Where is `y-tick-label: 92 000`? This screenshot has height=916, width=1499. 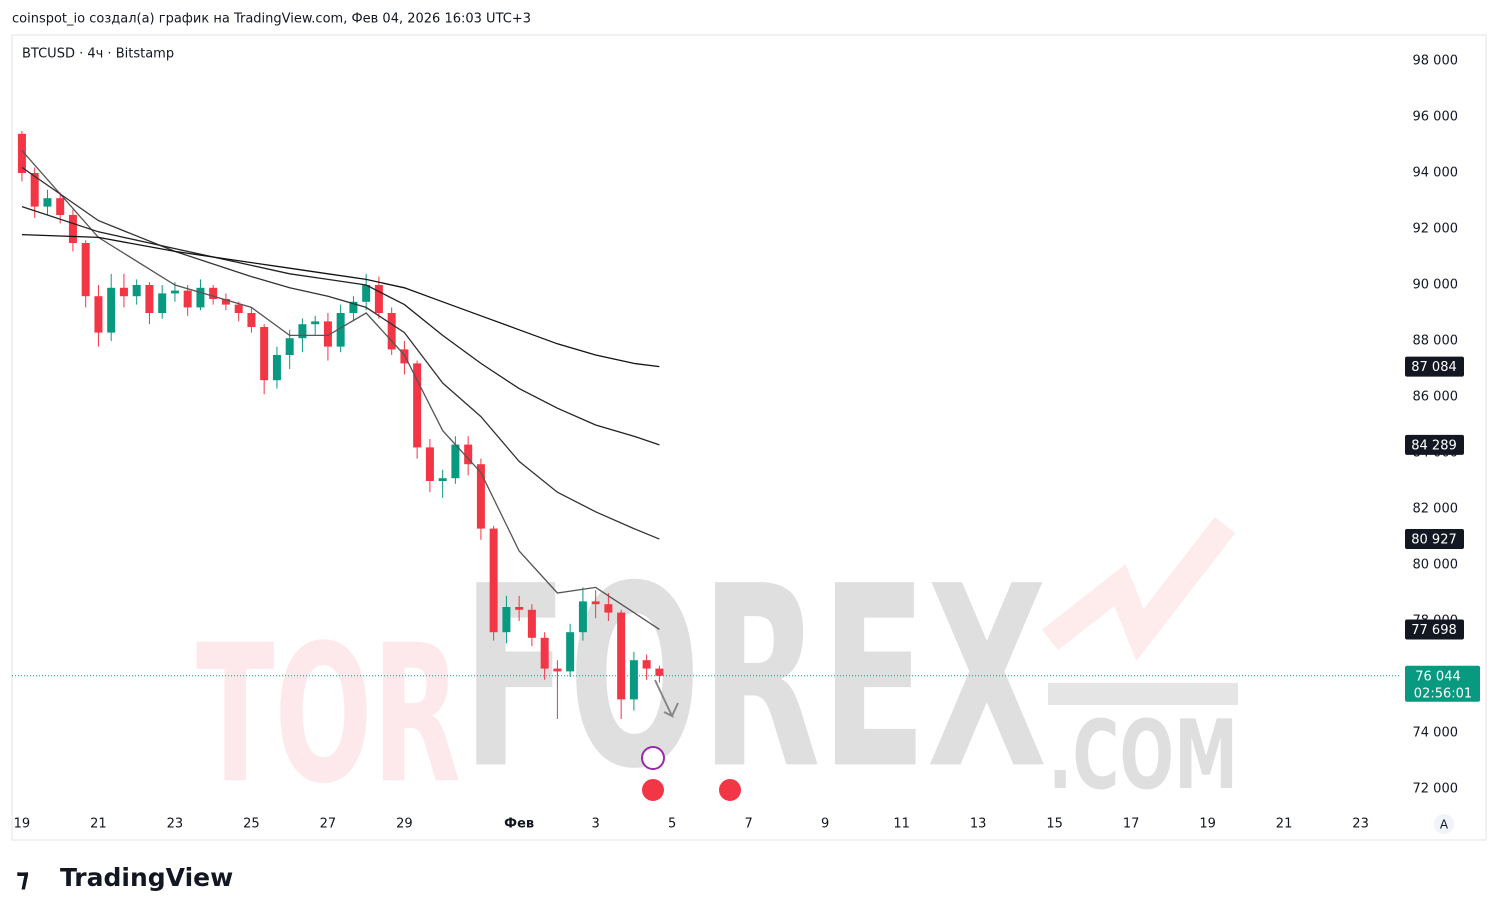
y-tick-label: 92 000 is located at coordinates (1436, 229).